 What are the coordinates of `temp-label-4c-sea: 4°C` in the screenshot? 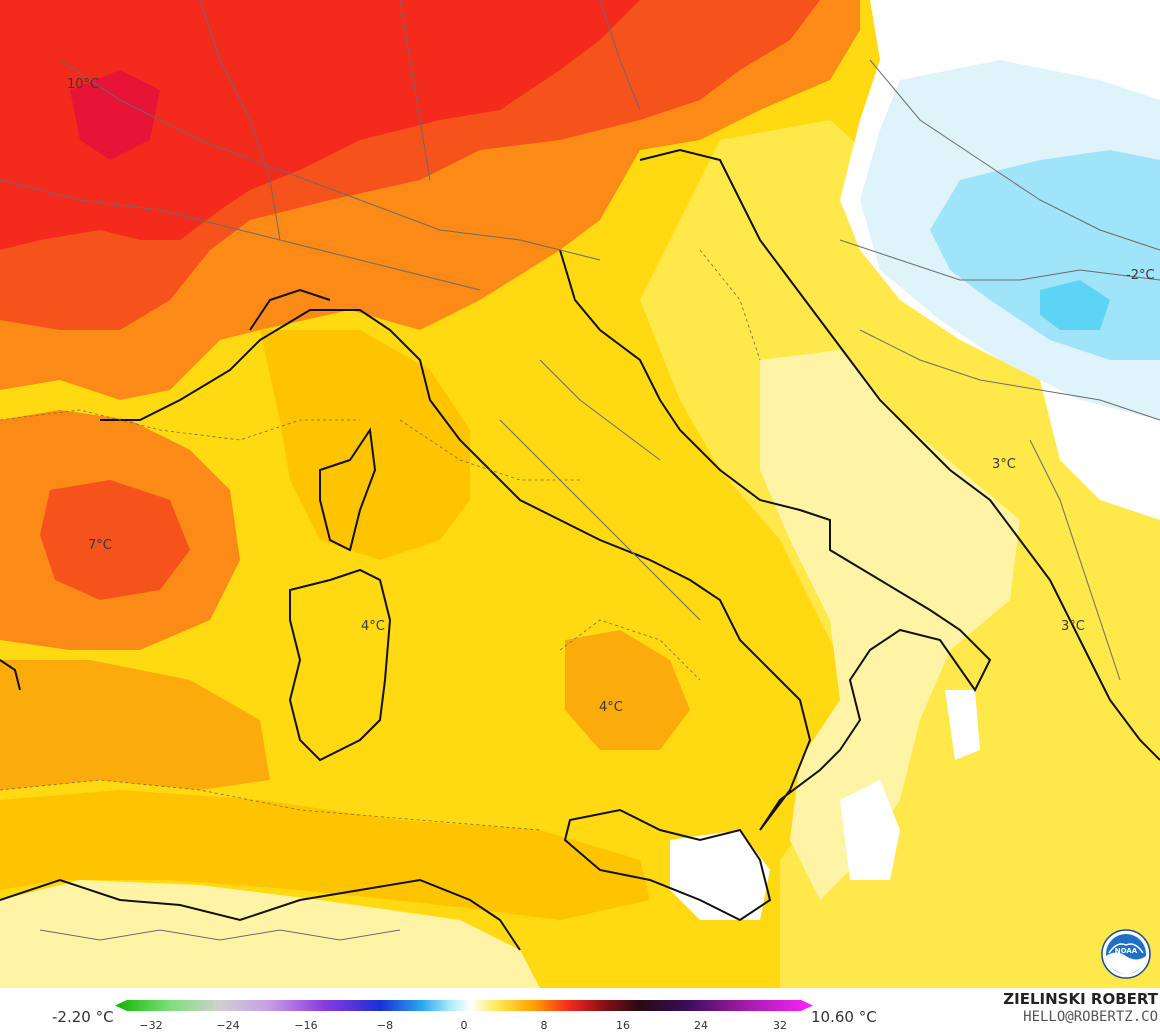 It's located at (611, 707).